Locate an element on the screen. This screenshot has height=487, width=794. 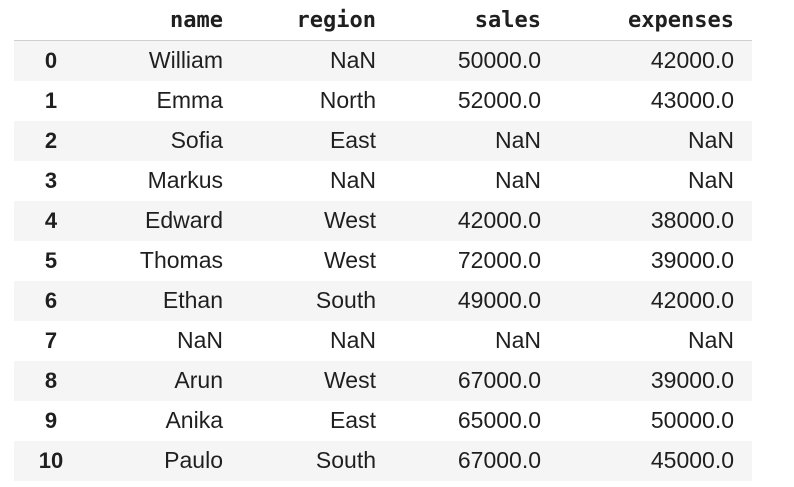
cell-sales: 49000.0 is located at coordinates (499, 300).